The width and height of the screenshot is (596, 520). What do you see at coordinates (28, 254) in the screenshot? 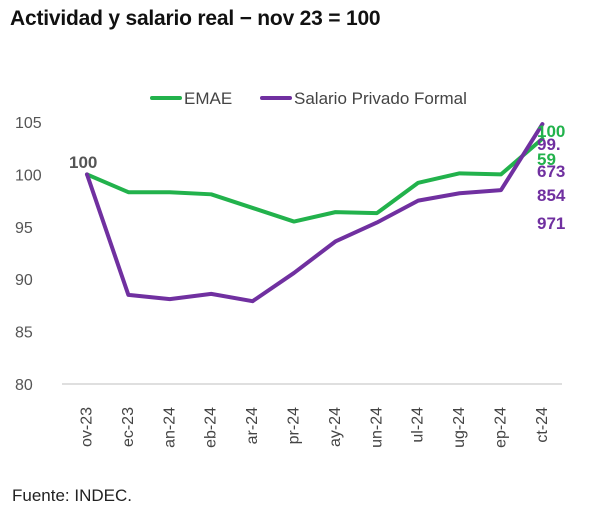
I see `y-axis: 80 85 90 95 100 105` at bounding box center [28, 254].